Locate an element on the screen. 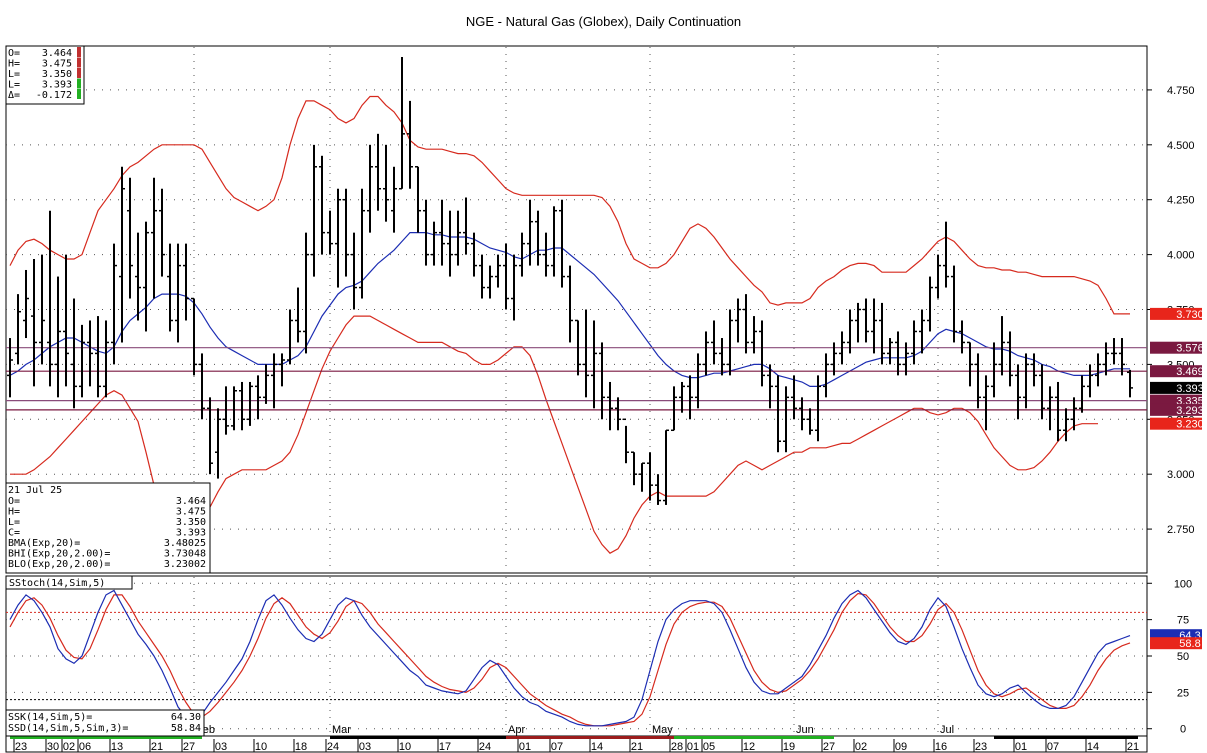 This screenshot has width=1207, height=753. month-label: Mar is located at coordinates (341, 730).